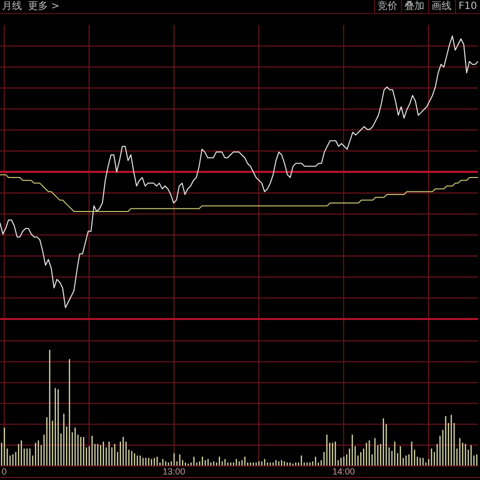 Image resolution: width=480 pixels, height=480 pixels. Describe the element at coordinates (414, 6) in the screenshot. I see `text: 叠加` at that location.